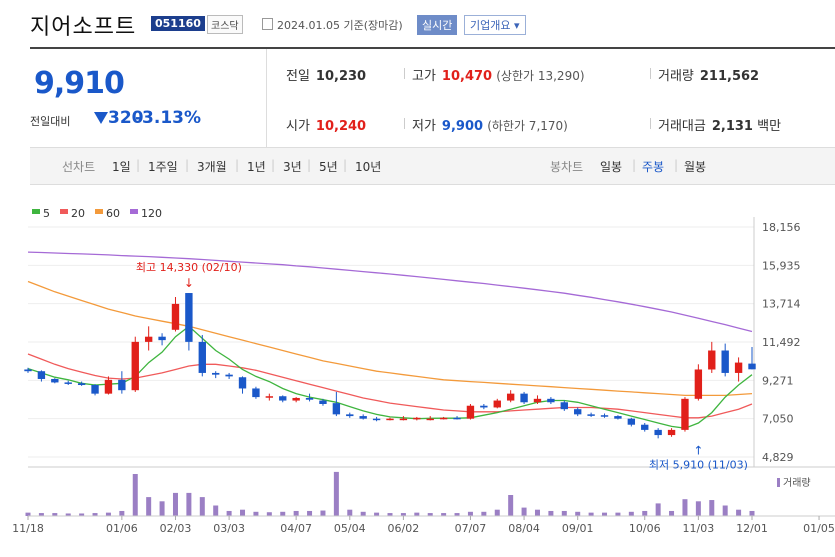 The height and width of the screenshot is (557, 835). What do you see at coordinates (189, 283) in the screenshot?
I see `down-arrow-icon: ↓` at bounding box center [189, 283].